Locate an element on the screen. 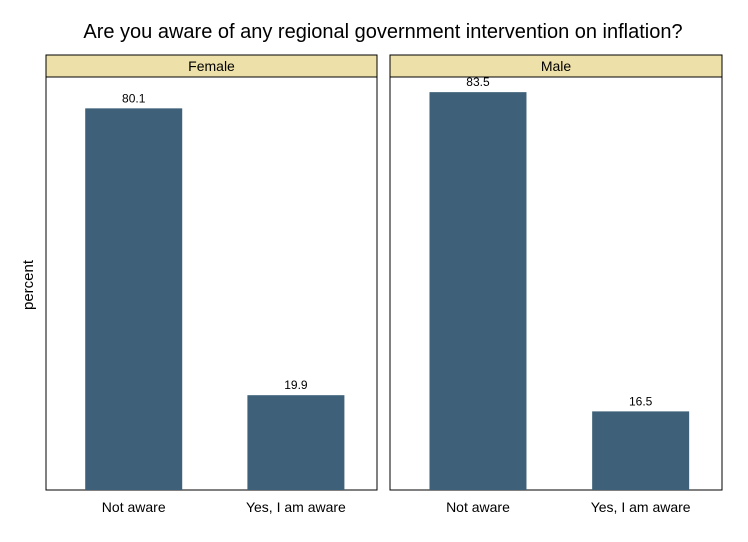 Image resolution: width=748 pixels, height=542 pixels. panel-title-male: Male is located at coordinates (556, 66).